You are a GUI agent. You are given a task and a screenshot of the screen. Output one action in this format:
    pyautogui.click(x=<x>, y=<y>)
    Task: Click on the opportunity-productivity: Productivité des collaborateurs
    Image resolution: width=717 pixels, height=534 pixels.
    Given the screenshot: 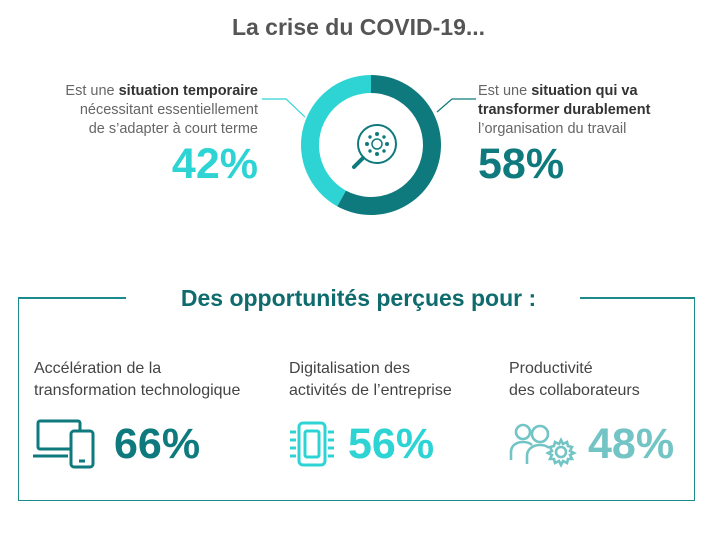 What is the action you would take?
    pyautogui.click(x=574, y=380)
    